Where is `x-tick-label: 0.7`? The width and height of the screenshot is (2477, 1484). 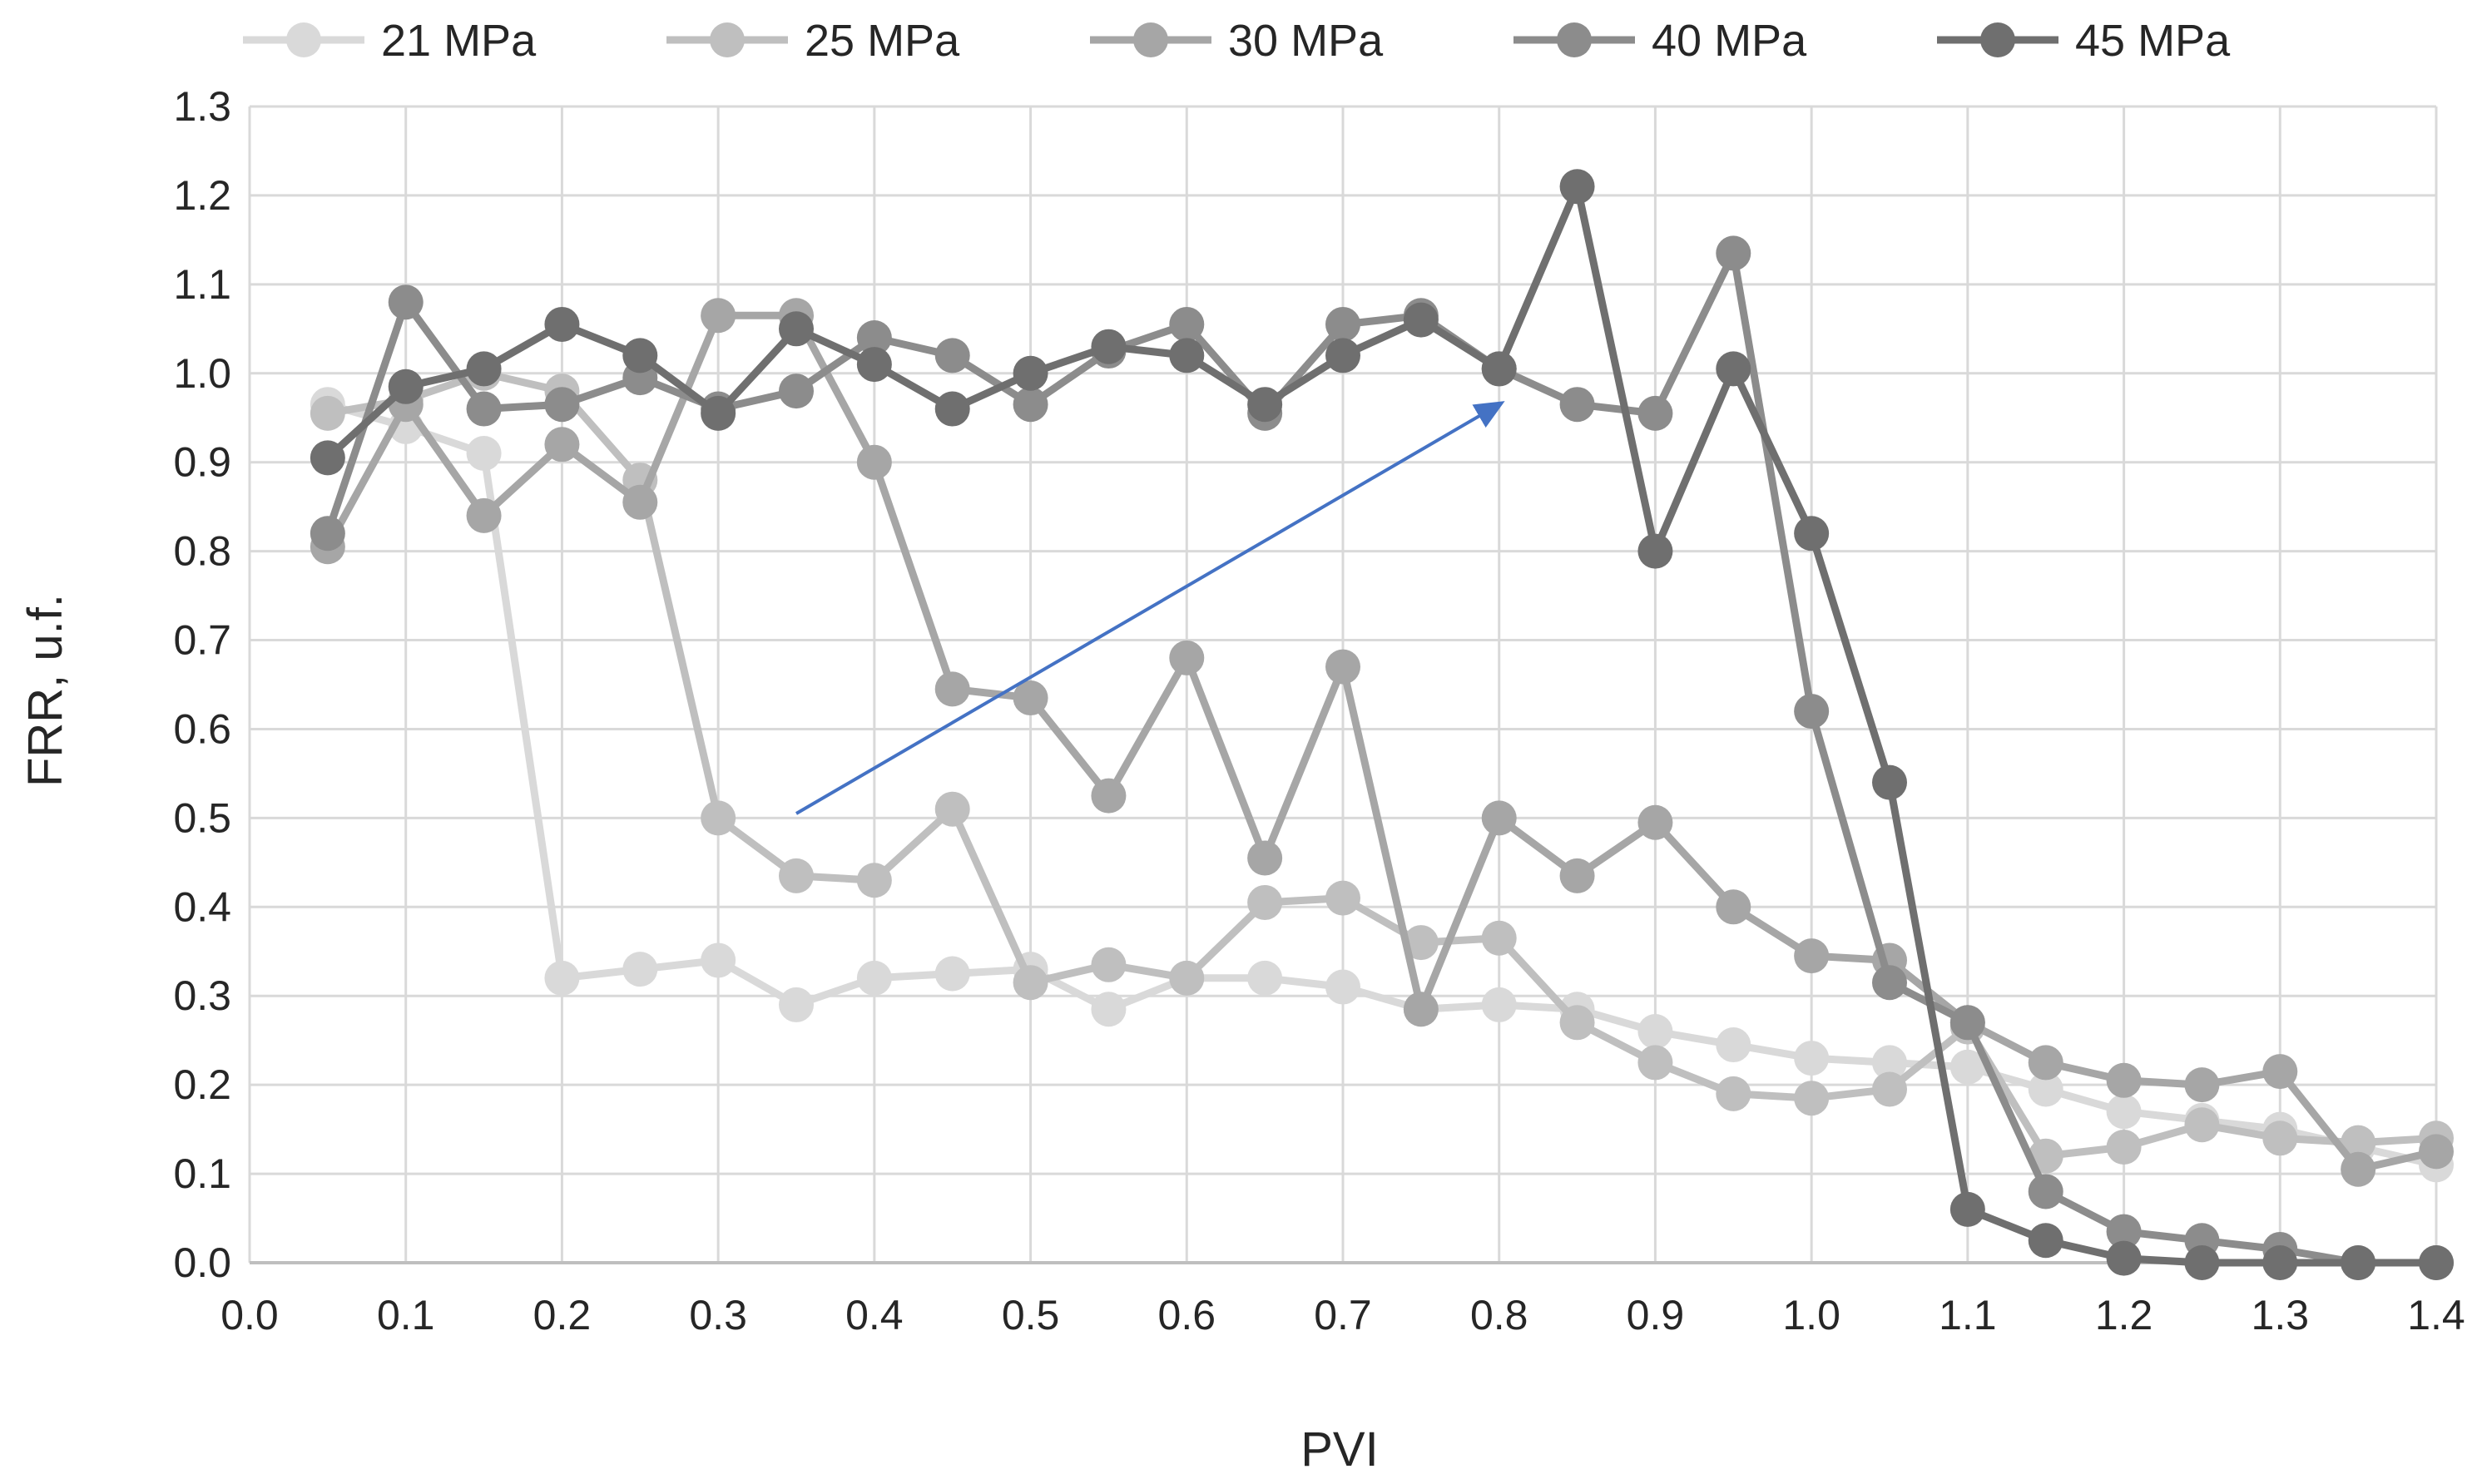 x-tick-label: 0.7 is located at coordinates (1343, 1315).